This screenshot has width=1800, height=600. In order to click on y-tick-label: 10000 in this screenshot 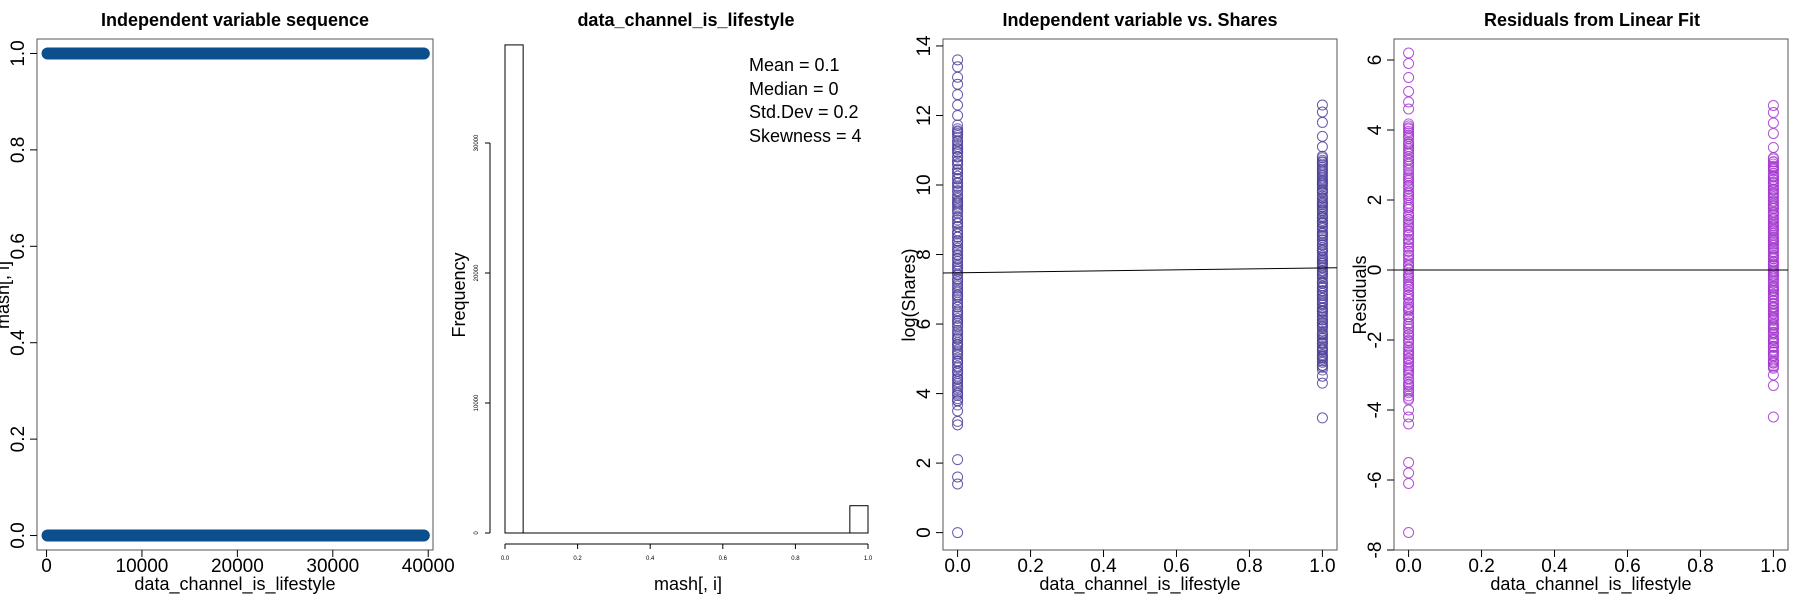, I will do `click(477, 402)`.